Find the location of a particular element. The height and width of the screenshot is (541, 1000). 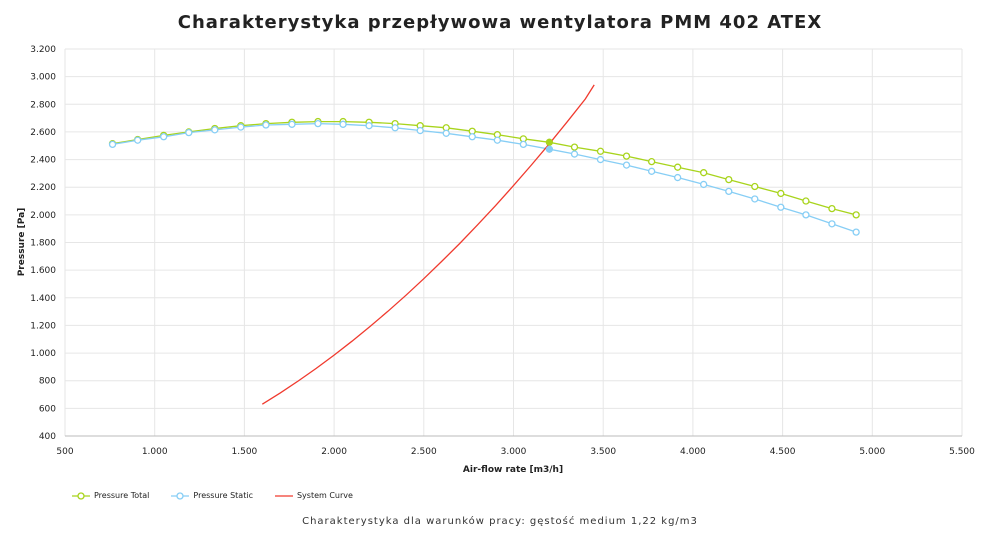

x-tick-label: 2.500 is located at coordinates (424, 452).